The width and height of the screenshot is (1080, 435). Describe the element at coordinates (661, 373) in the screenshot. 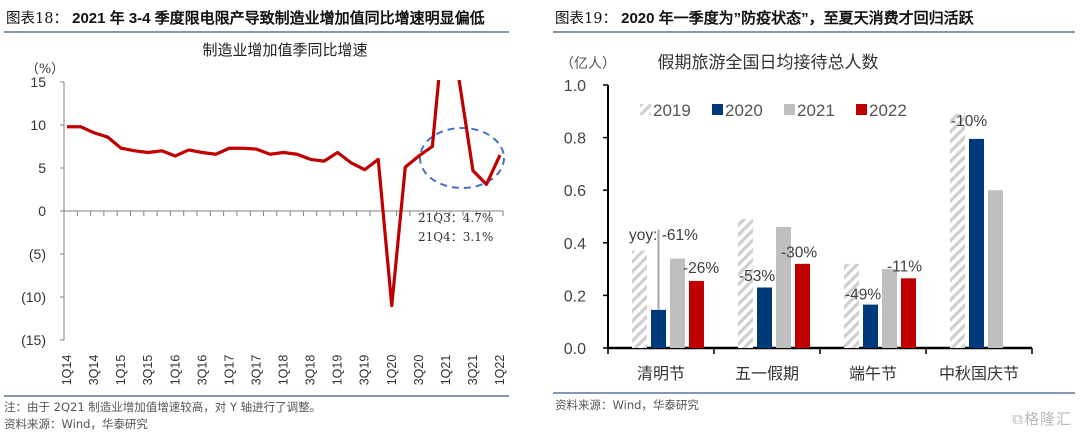

I see `right-x-category-label: 清明节` at that location.